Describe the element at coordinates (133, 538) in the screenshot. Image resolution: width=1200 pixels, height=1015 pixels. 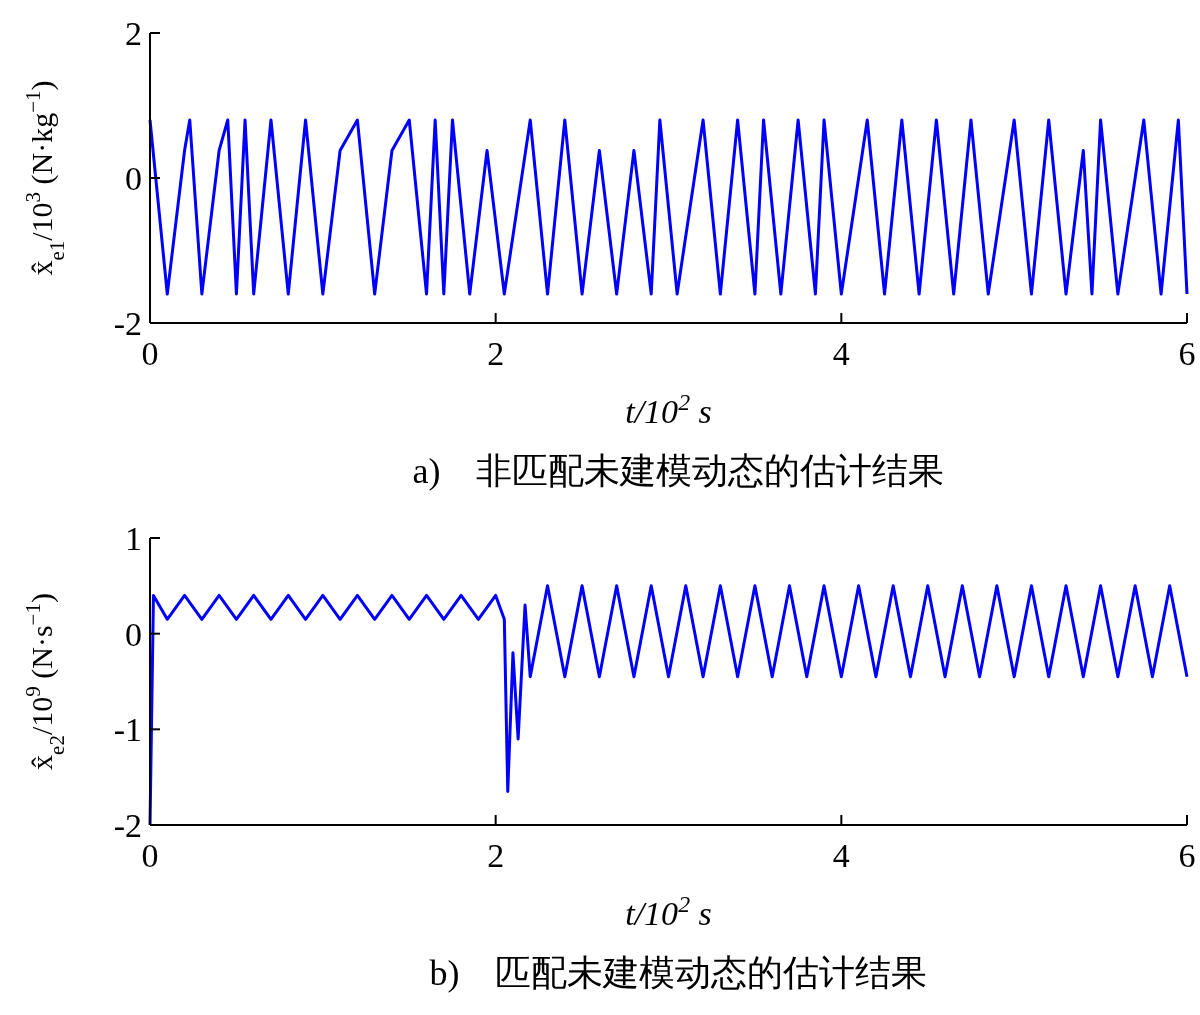
I see `y-tick-label: 1` at that location.